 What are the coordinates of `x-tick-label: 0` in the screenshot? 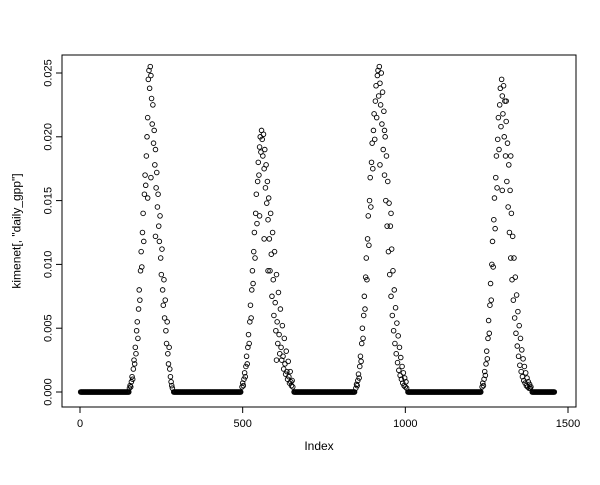 It's located at (80, 424).